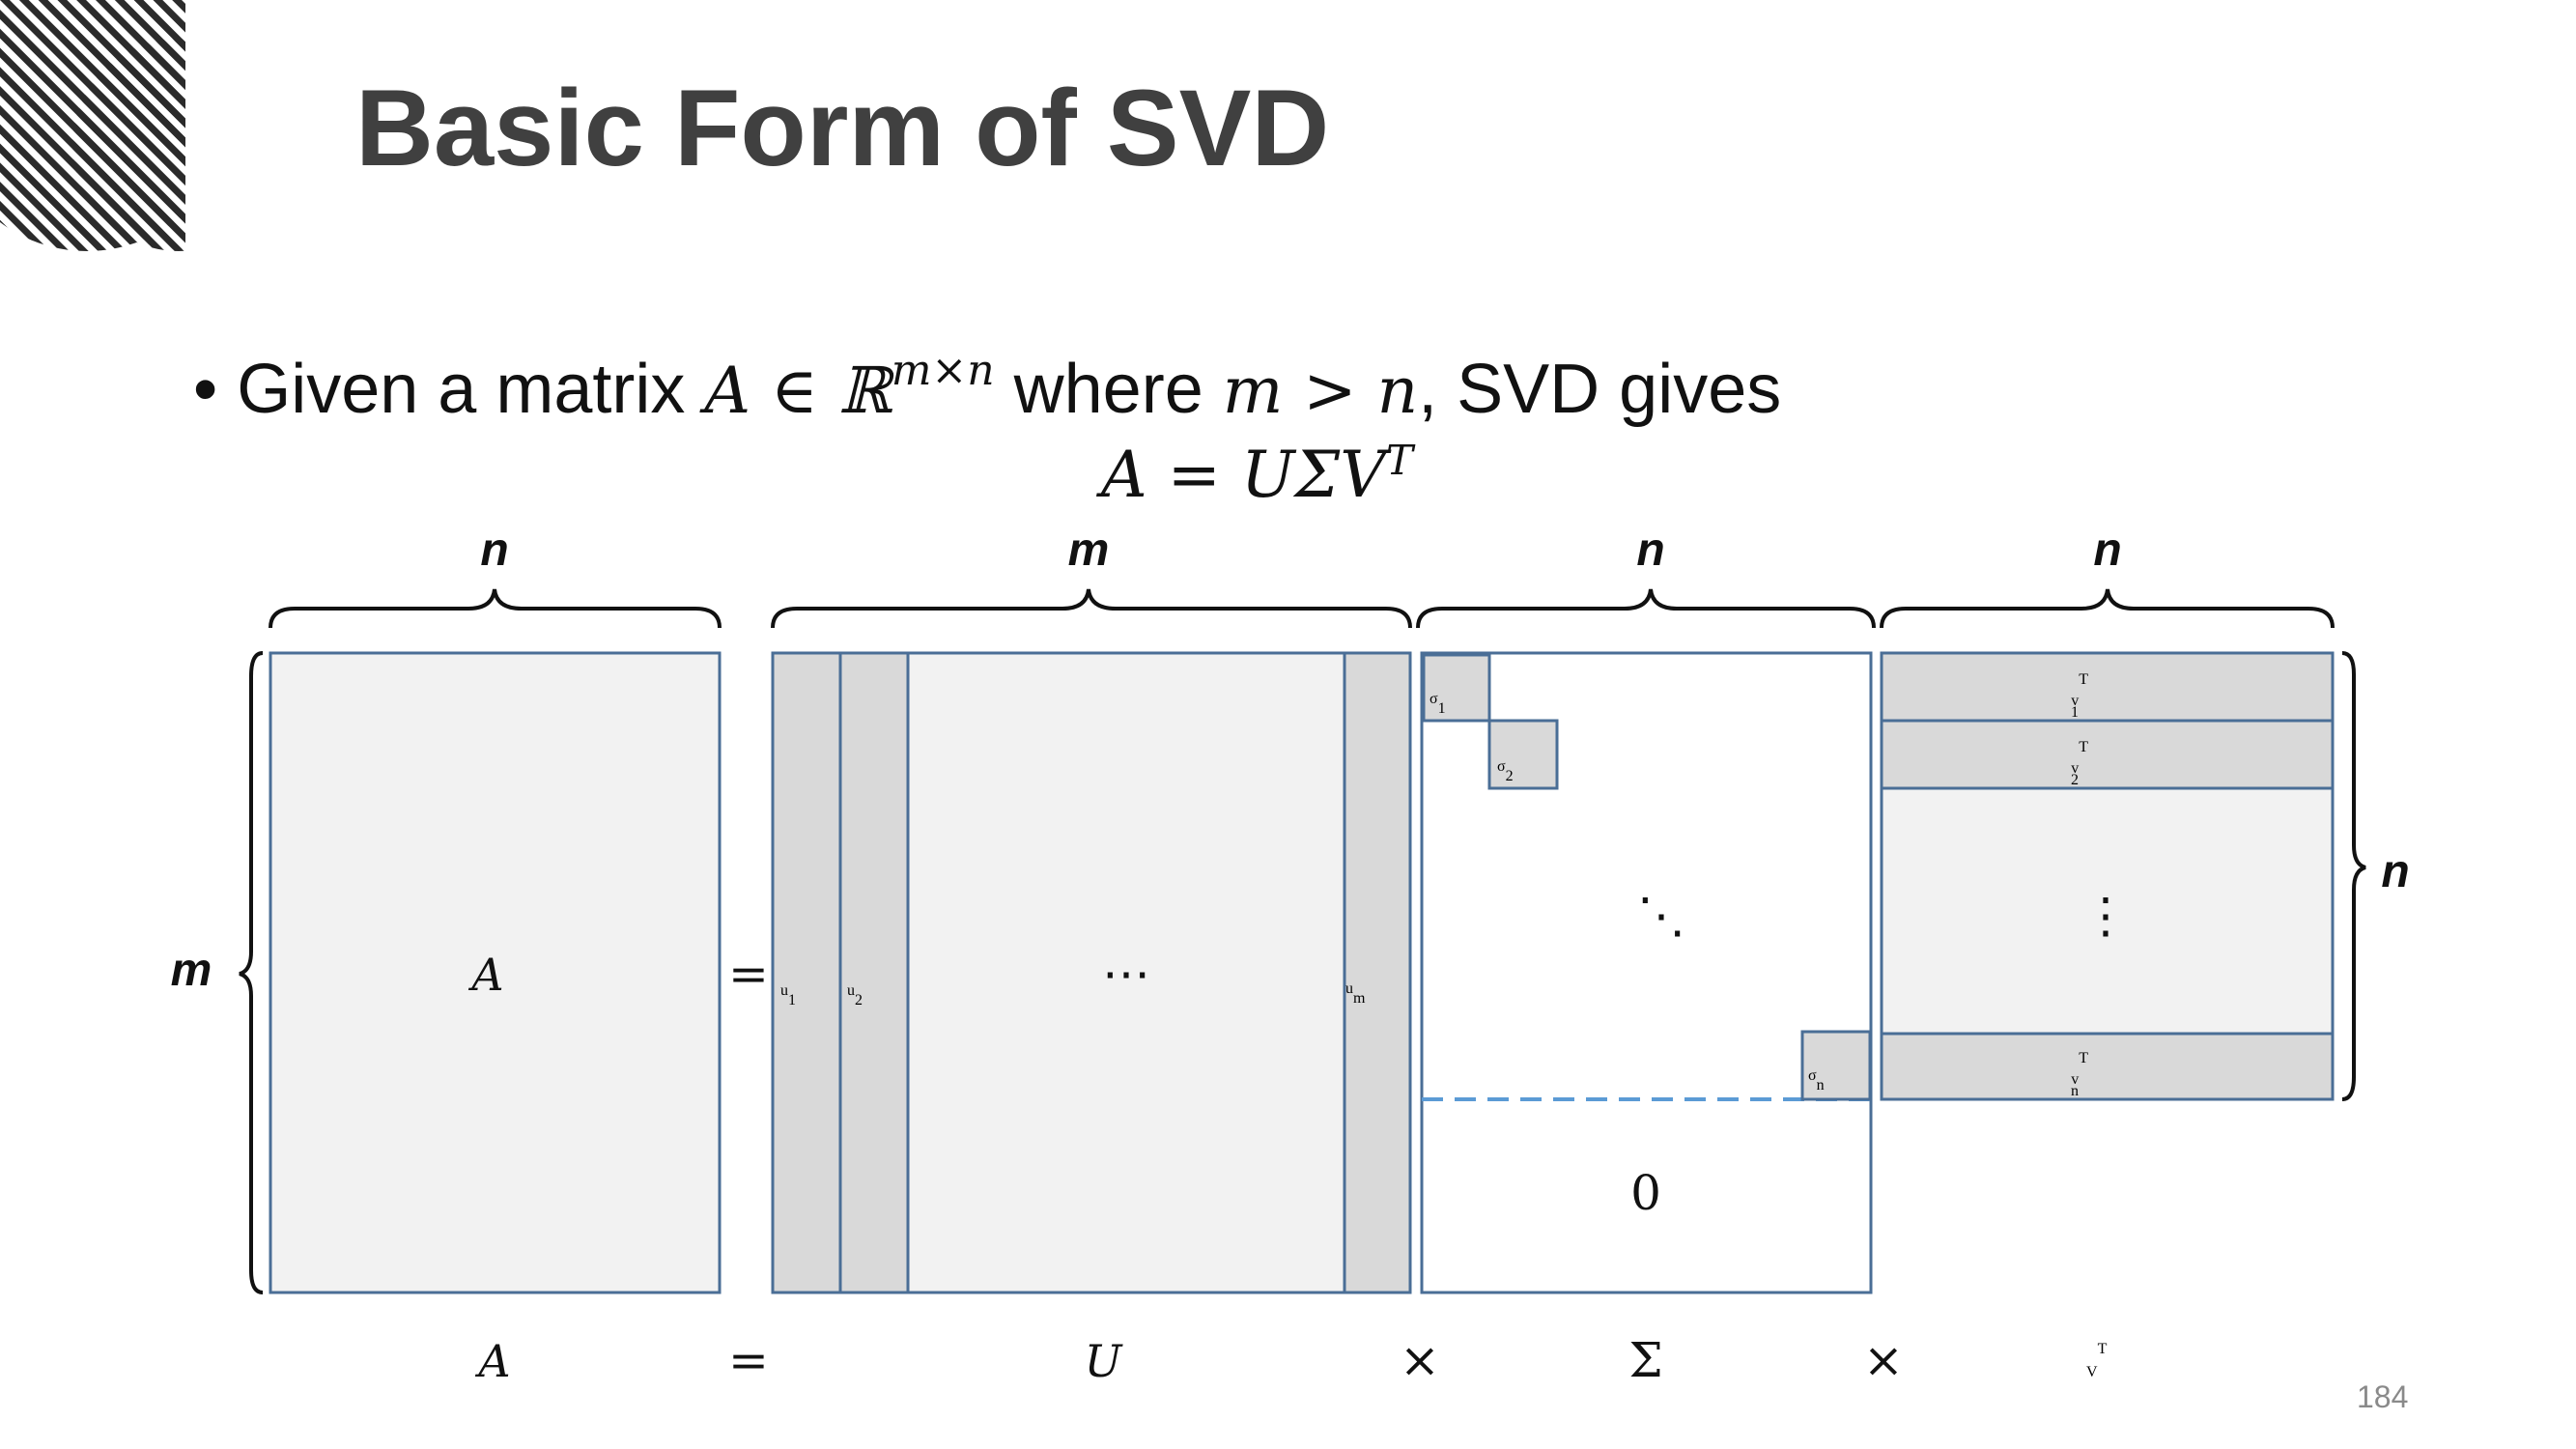 This screenshot has width=2576, height=1449. Describe the element at coordinates (2353, 876) in the screenshot. I see `brace-right-Vt` at that location.